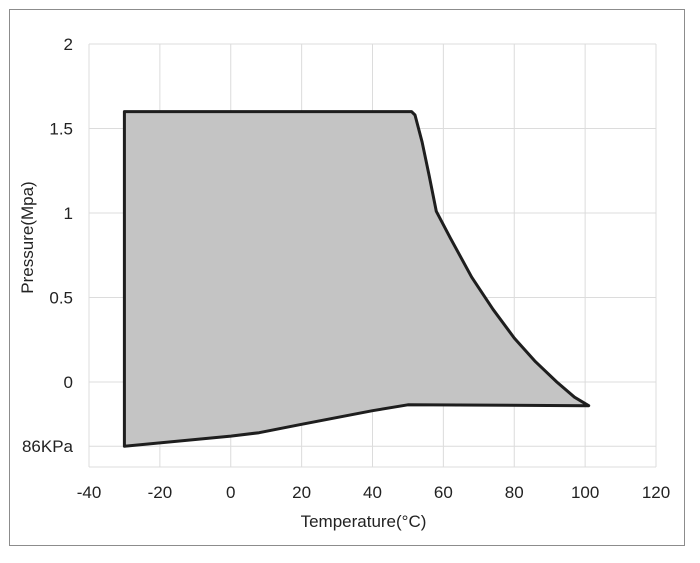 The image size is (700, 563). I want to click on x-tick-label: 20, so click(301, 492).